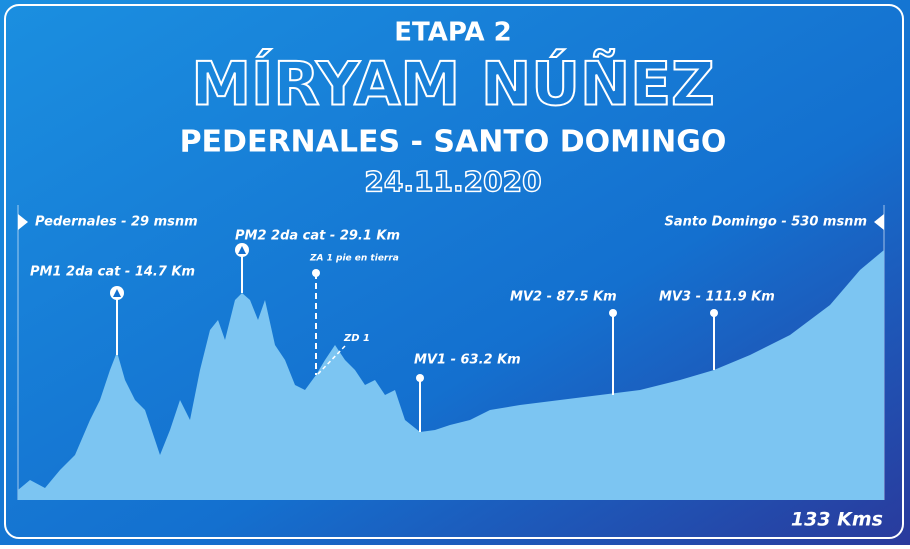 The width and height of the screenshot is (910, 549). I want to click on point-label: ZA 1 pie en tierra, so click(354, 259).